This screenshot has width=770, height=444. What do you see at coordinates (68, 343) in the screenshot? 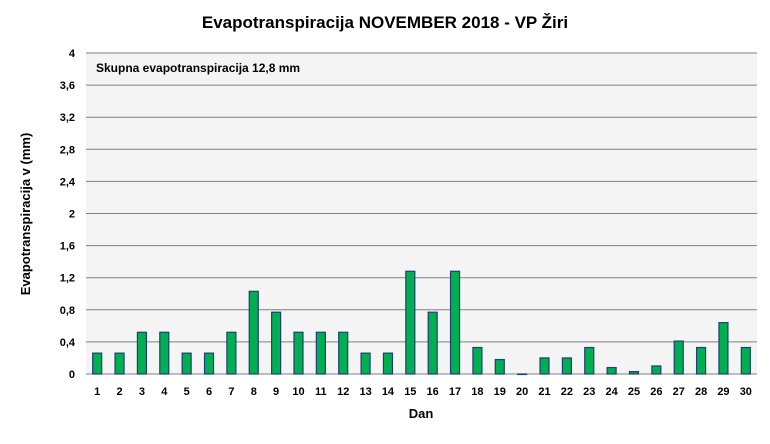
I see `y-tick-label: 0,4` at bounding box center [68, 343].